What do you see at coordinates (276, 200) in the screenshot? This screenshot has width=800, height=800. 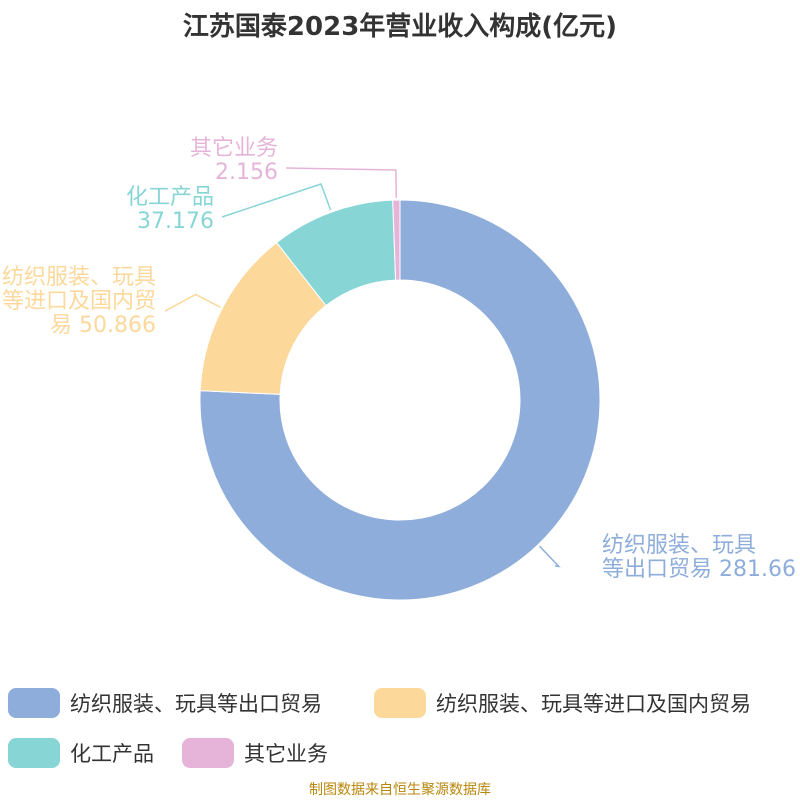 I see `leader-line-chemical-products` at bounding box center [276, 200].